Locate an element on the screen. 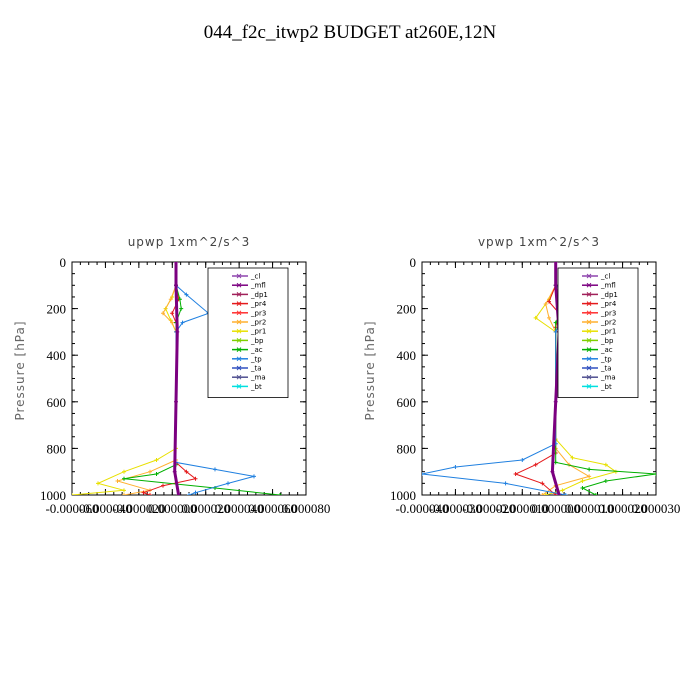  x-tick-label: -0.000040 is located at coordinates (105, 508).